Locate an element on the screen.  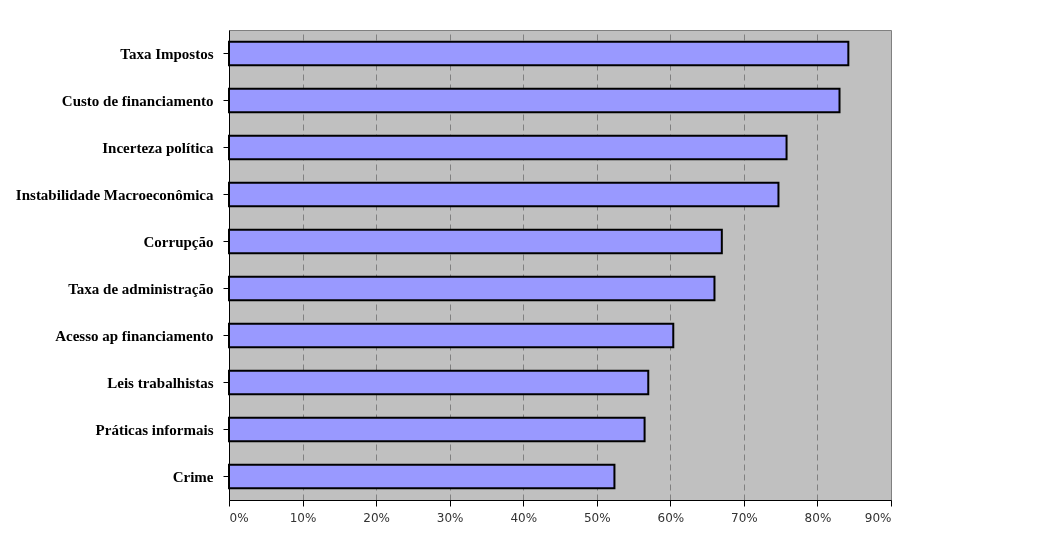
y-tick-label: Incerteza política is located at coordinates (158, 147).